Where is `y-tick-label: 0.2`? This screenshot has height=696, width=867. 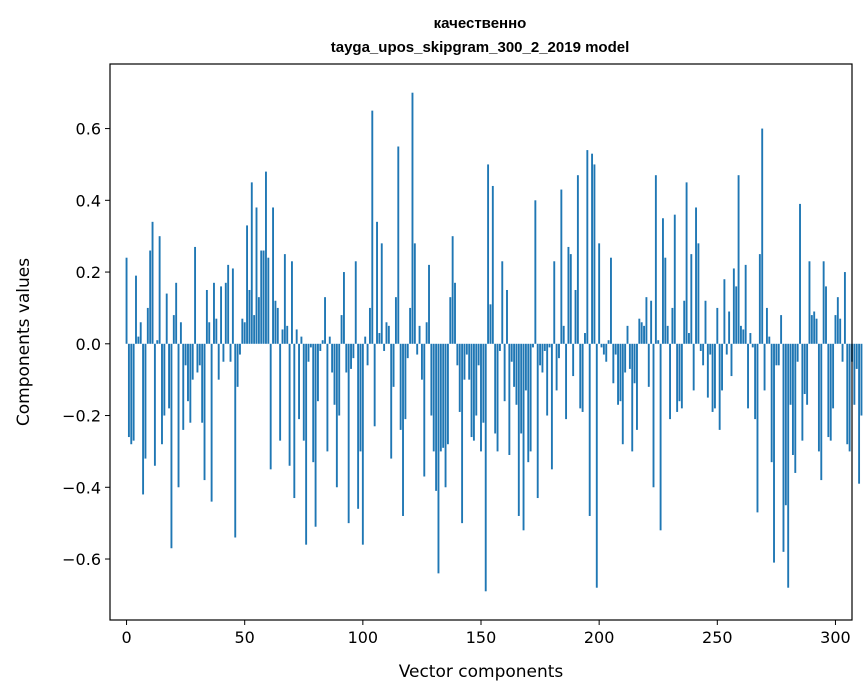
y-tick-label: 0.2 is located at coordinates (88, 272).